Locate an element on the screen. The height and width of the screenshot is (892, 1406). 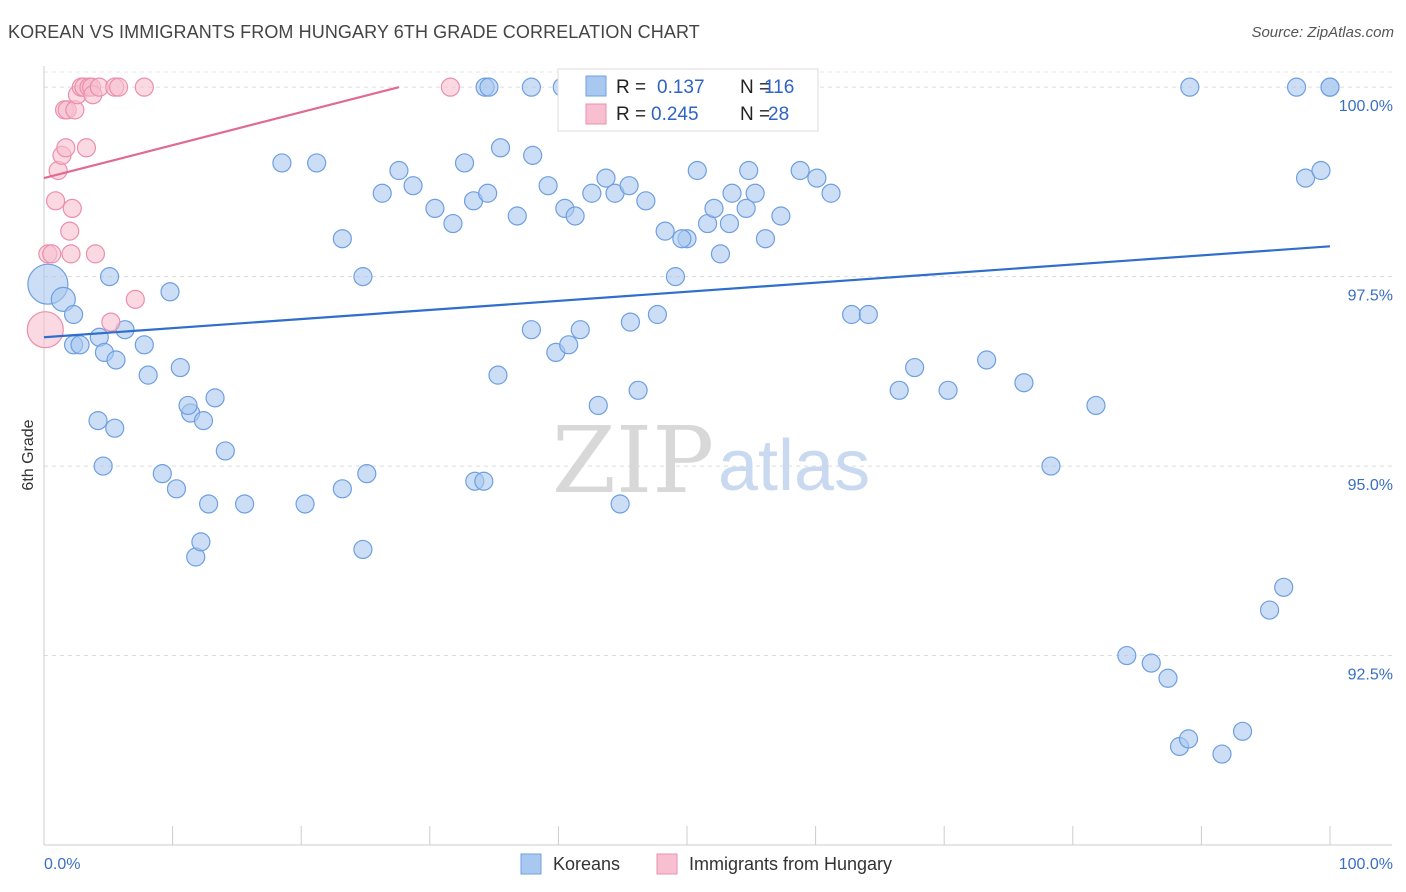
y-tick-label: 97.5% is located at coordinates (1370, 296).